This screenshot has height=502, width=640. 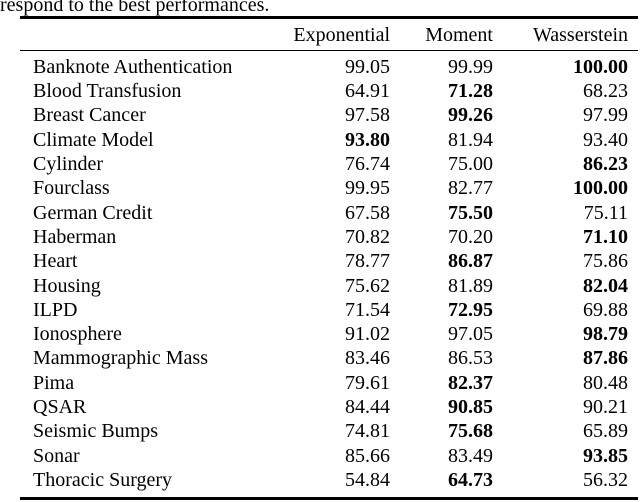 What do you see at coordinates (329, 334) in the screenshot?
I see `table-row: Ionosphere 91.02 97.05 98.79` at bounding box center [329, 334].